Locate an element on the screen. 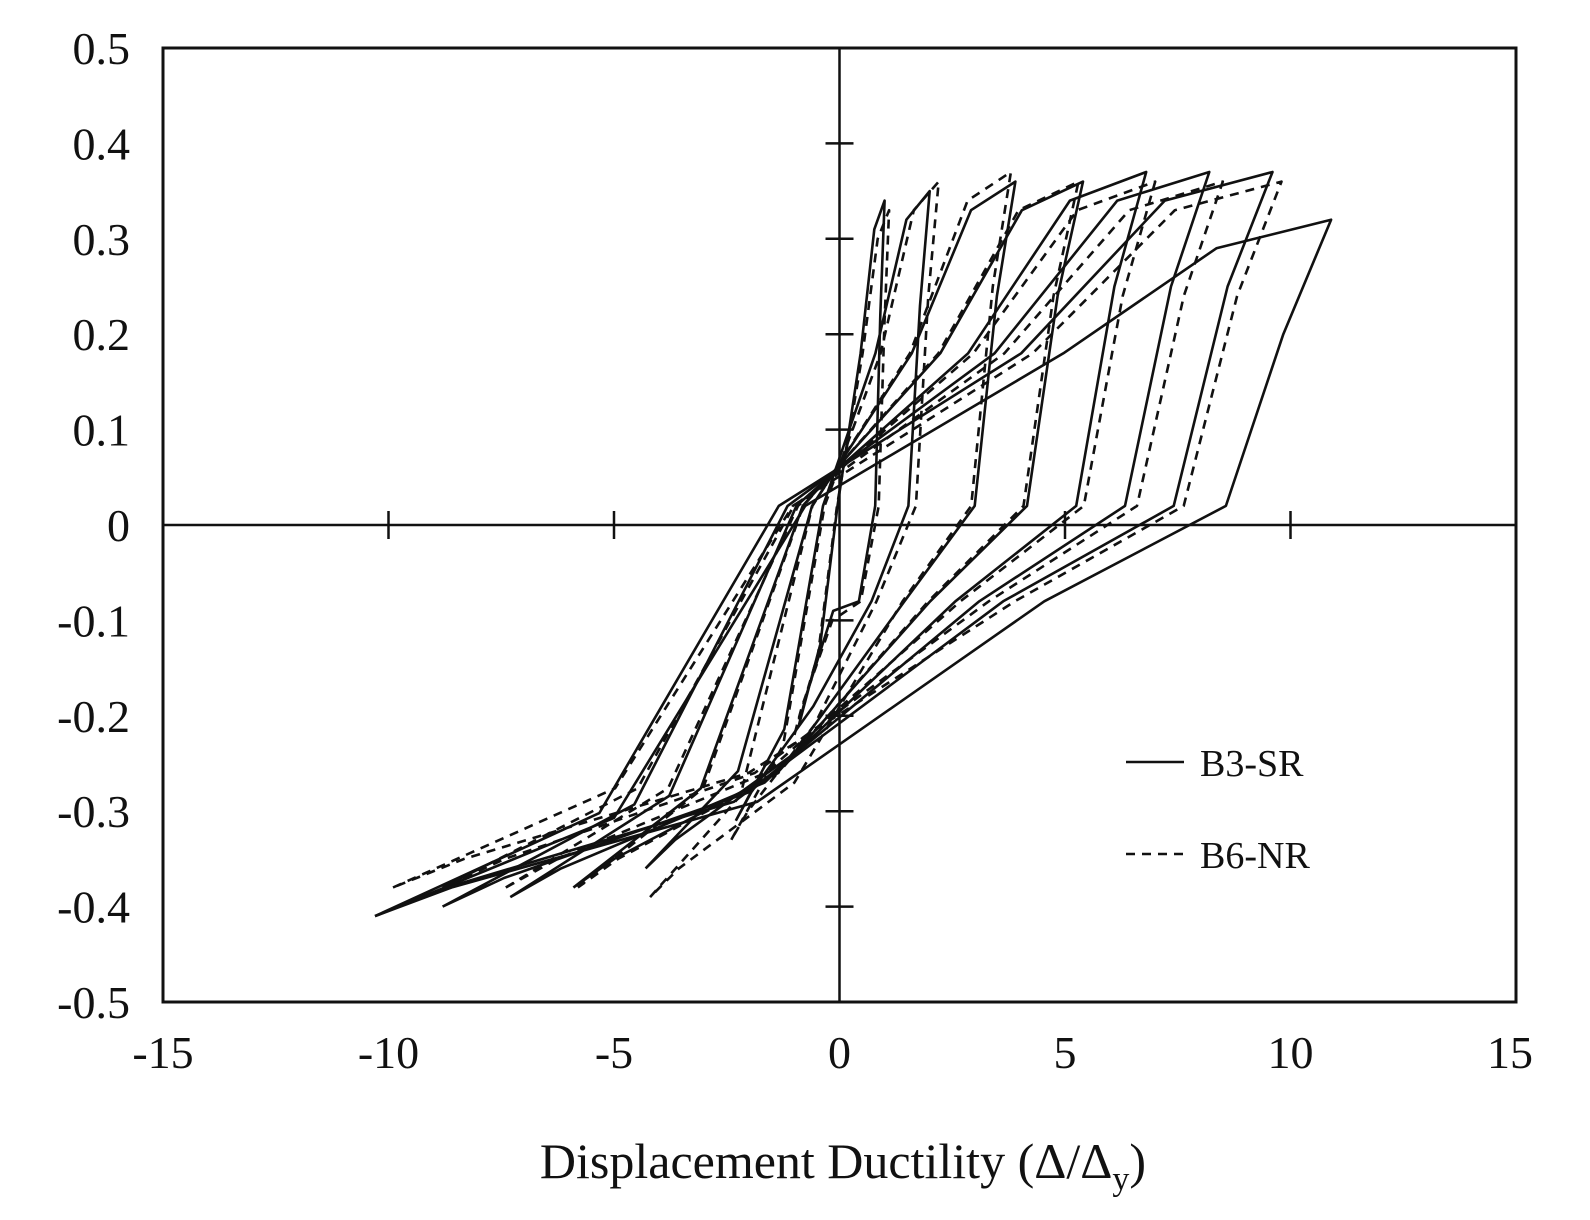 The image size is (1590, 1220). x-tick-label: 5 is located at coordinates (1065, 1052).